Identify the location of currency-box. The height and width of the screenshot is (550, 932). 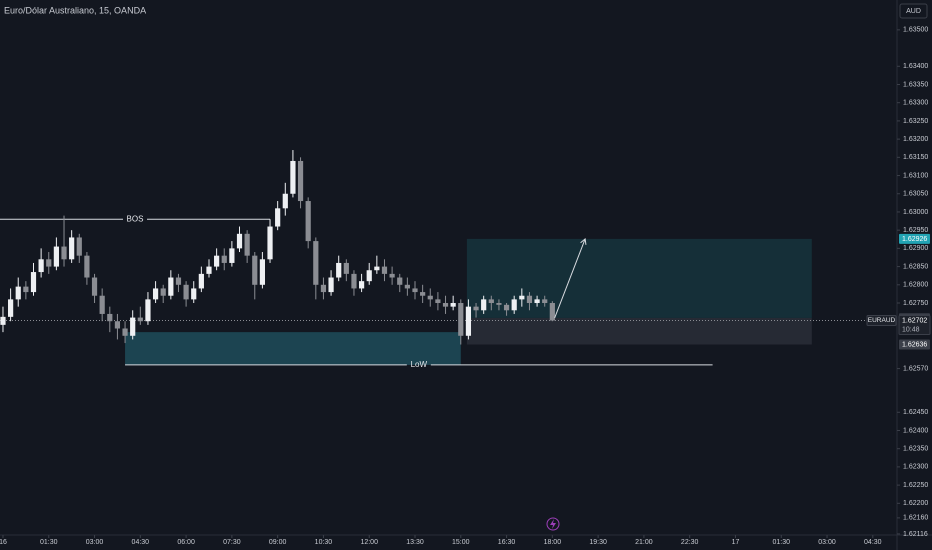
(913, 11).